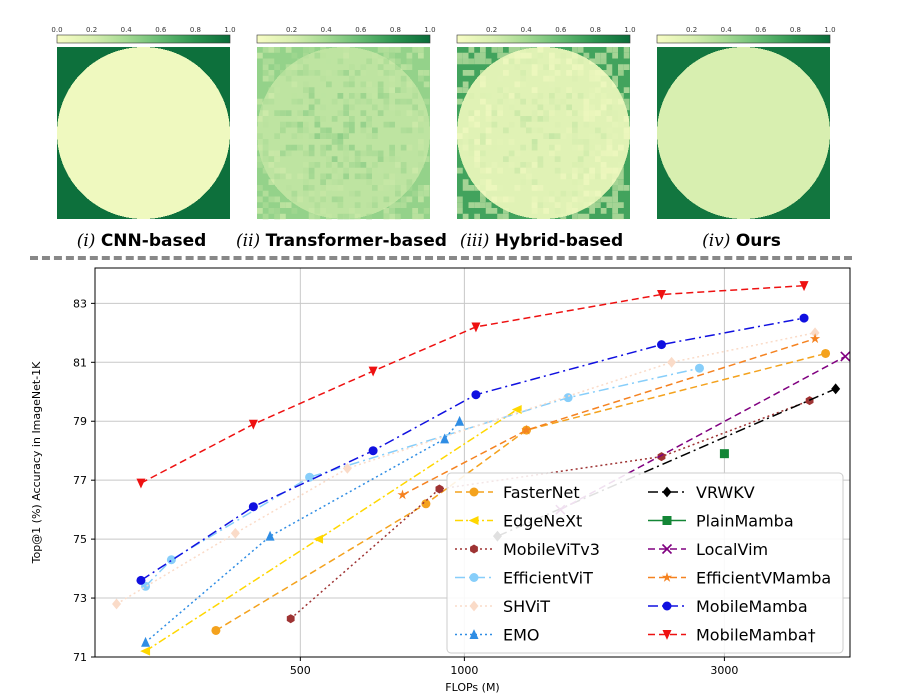 Image resolution: width=900 pixels, height=700 pixels. I want to click on legend-entry: VRWKV, so click(701, 492).